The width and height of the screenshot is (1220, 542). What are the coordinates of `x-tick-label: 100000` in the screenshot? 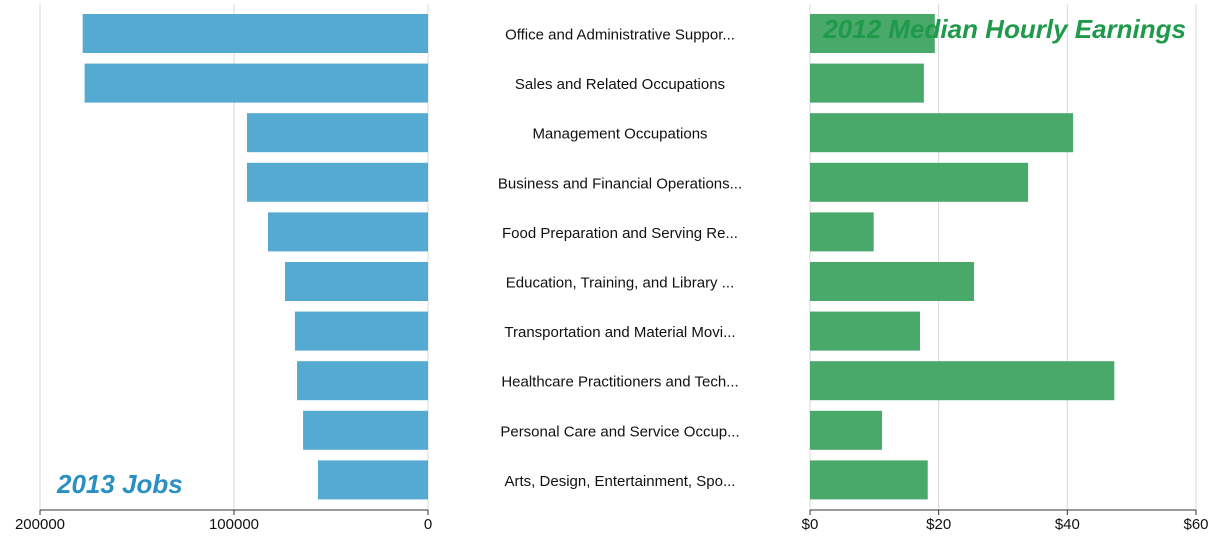 It's located at (234, 524).